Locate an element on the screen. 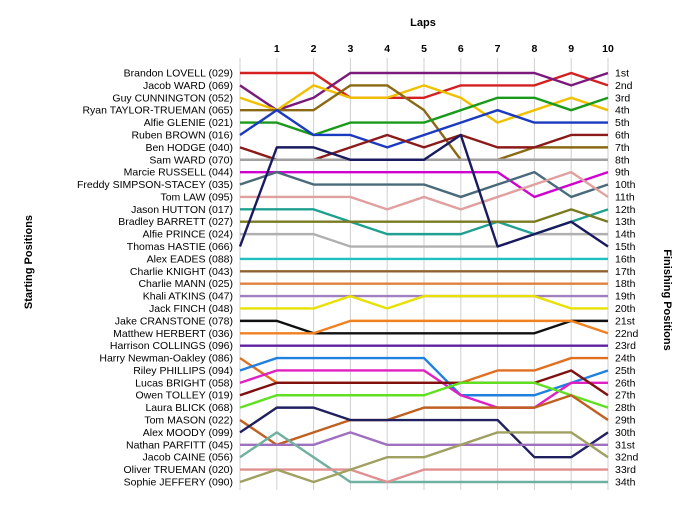  finishing-position-label: 9th is located at coordinates (622, 173).